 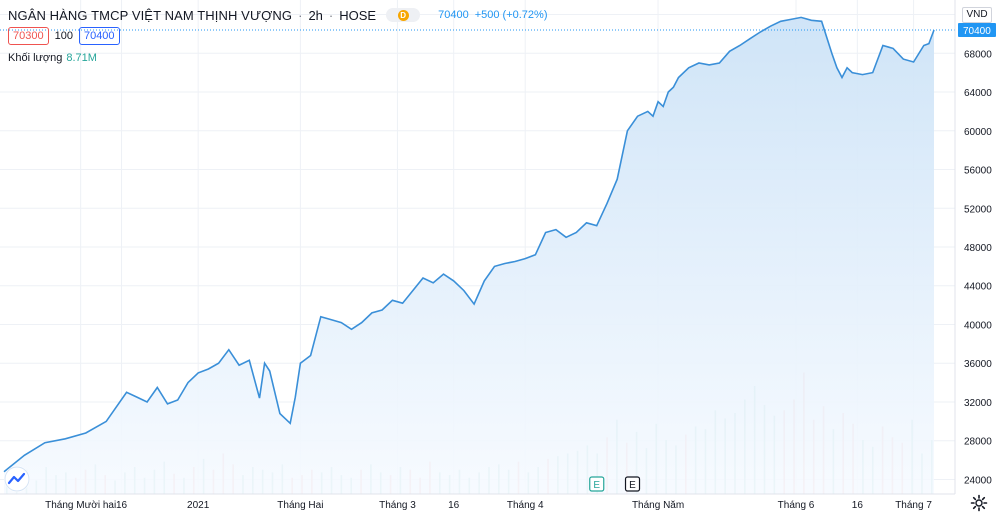 I want to click on settings-gear-icon, so click(x=979, y=503).